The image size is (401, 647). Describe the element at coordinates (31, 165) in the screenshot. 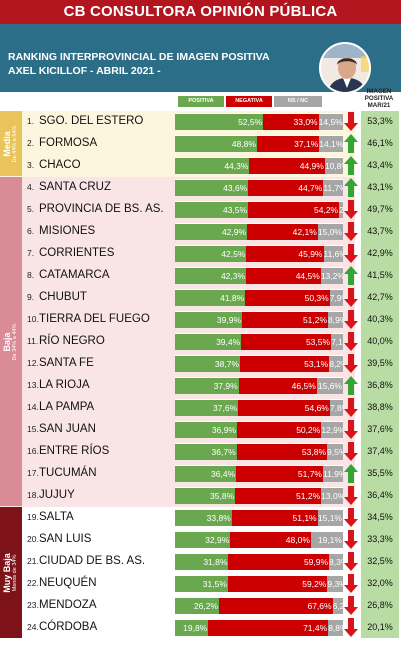

I see `rank-number: 3.` at that location.